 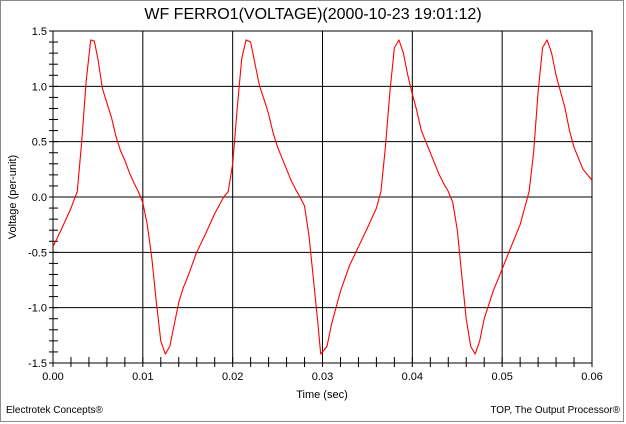 I want to click on y-tick-label: 1.5, so click(x=39, y=32).